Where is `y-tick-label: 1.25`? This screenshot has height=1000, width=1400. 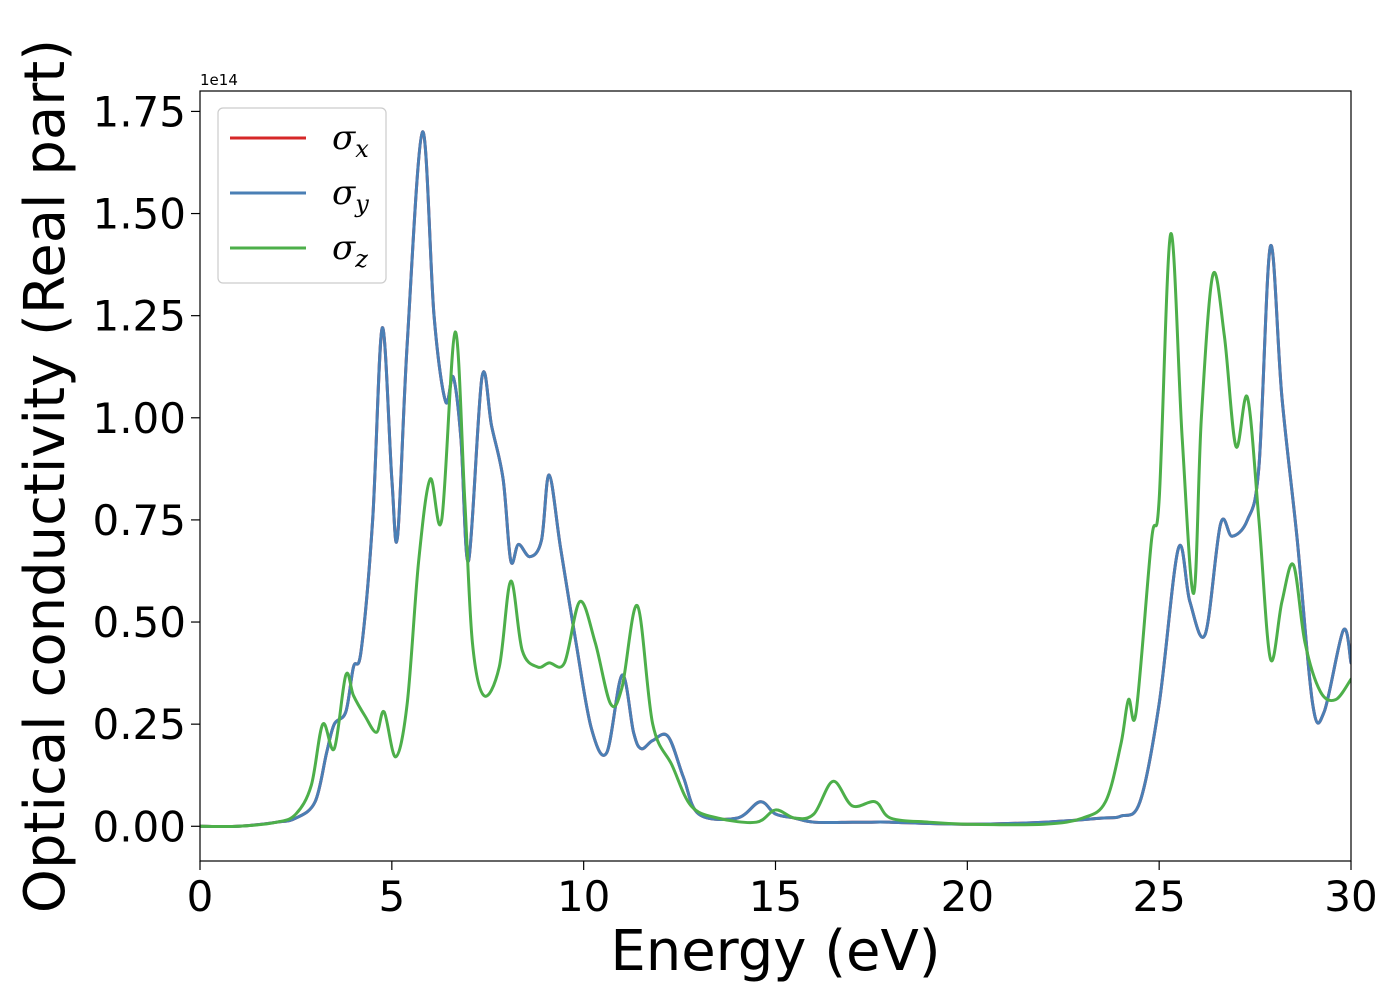
y-tick-label: 1.25 is located at coordinates (139, 316).